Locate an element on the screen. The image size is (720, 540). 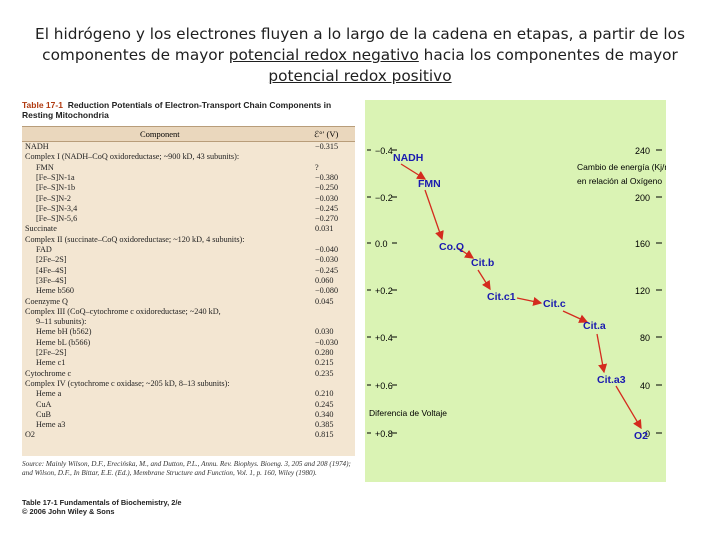
table-row: 9–11 subunits): is located at coordinates (188, 322).